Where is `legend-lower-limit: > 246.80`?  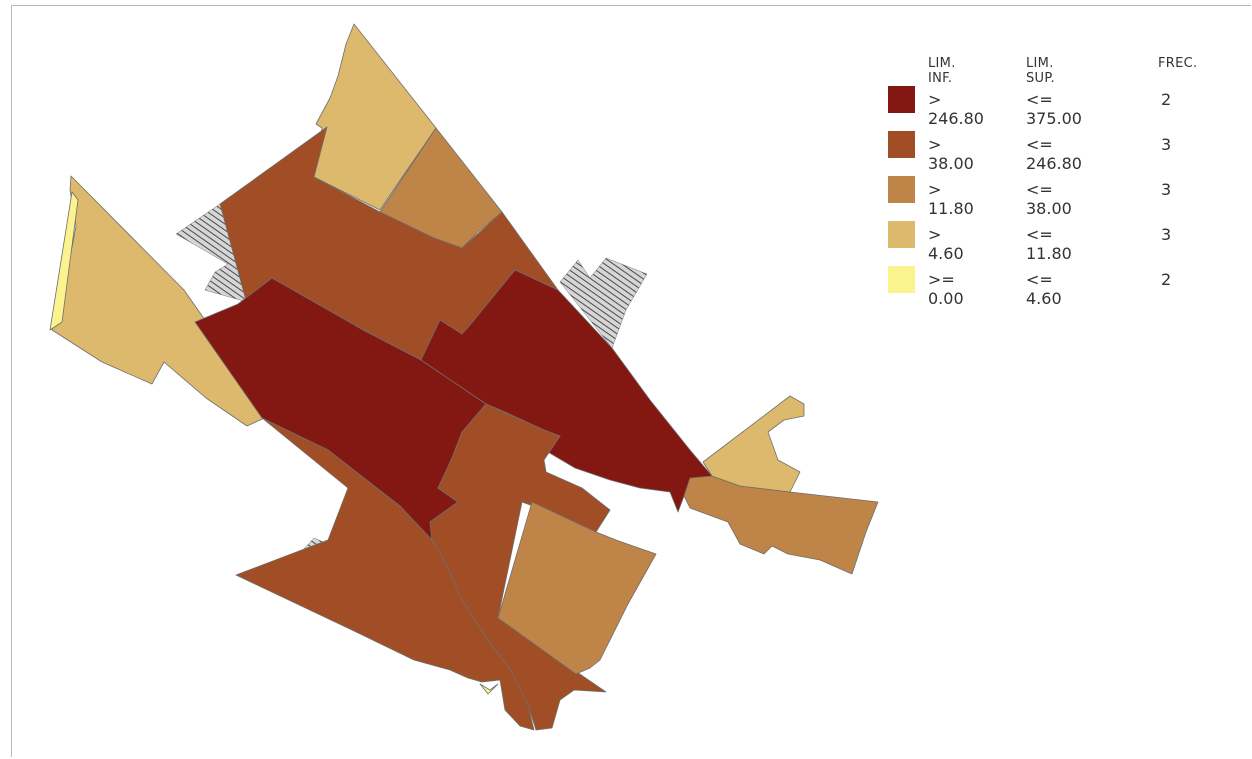
legend-lower-limit: > 246.80 is located at coordinates (956, 109).